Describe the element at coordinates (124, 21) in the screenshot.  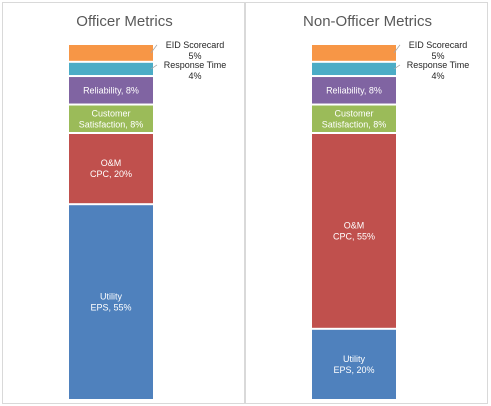
I see `chart-title: Officer Metrics` at that location.